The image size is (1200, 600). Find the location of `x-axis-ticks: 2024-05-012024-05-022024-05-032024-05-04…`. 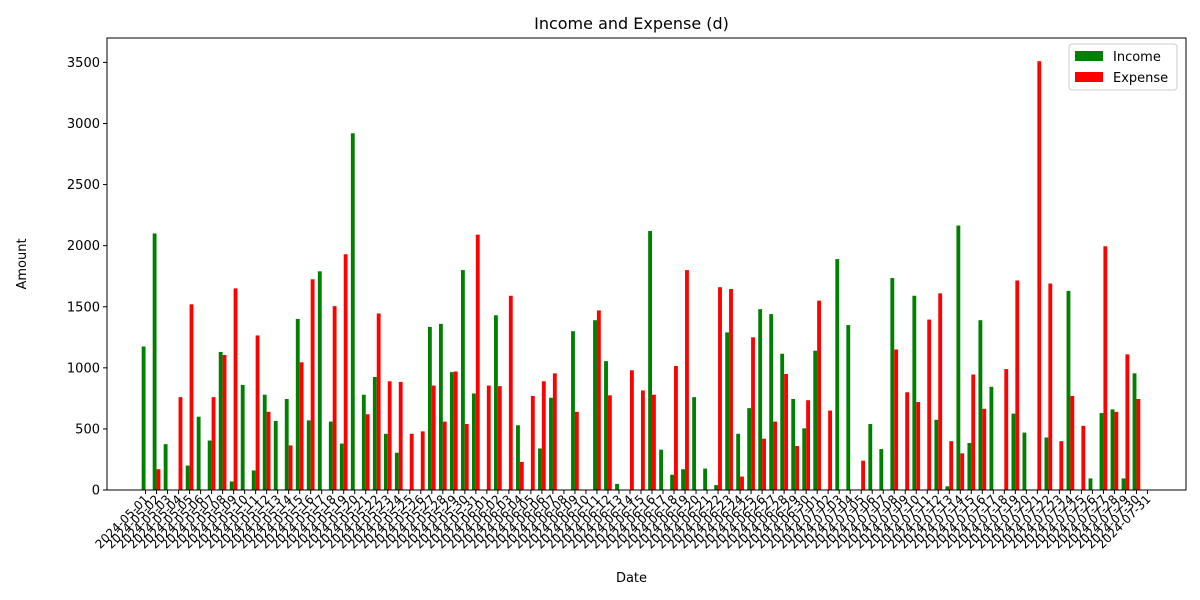

x-axis-ticks: 2024-05-012024-05-022024-05-032024-05-04… is located at coordinates (623, 520).